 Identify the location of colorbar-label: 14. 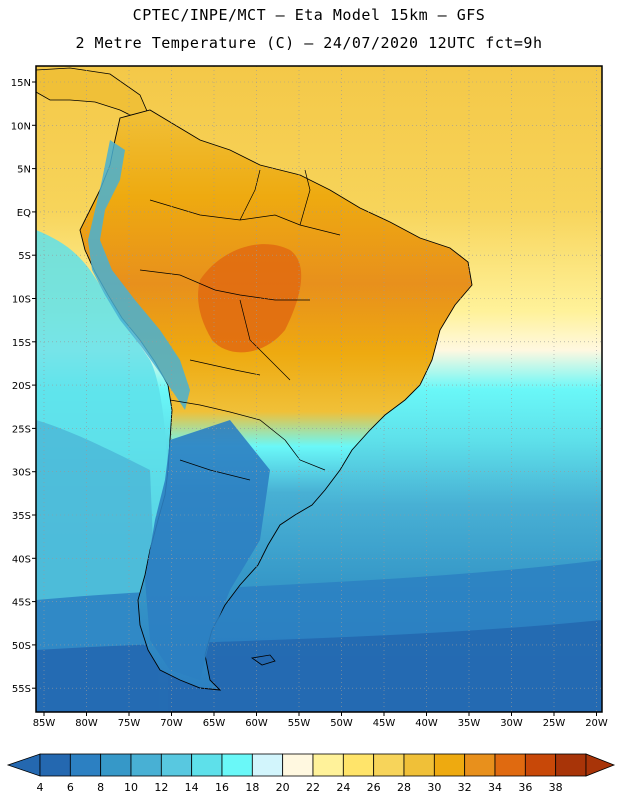
(192, 787).